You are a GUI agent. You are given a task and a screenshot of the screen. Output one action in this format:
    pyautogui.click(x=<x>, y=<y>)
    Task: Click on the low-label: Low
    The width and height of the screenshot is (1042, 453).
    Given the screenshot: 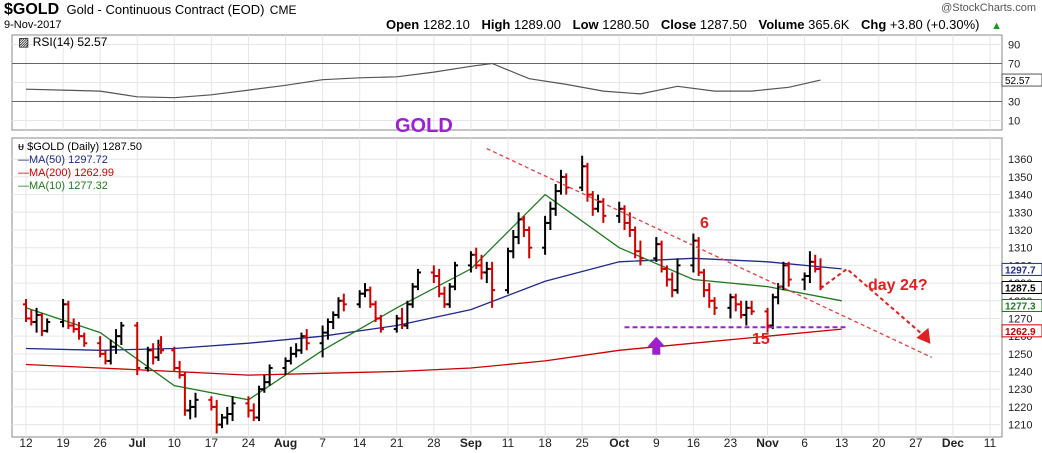 What is the action you would take?
    pyautogui.click(x=585, y=24)
    